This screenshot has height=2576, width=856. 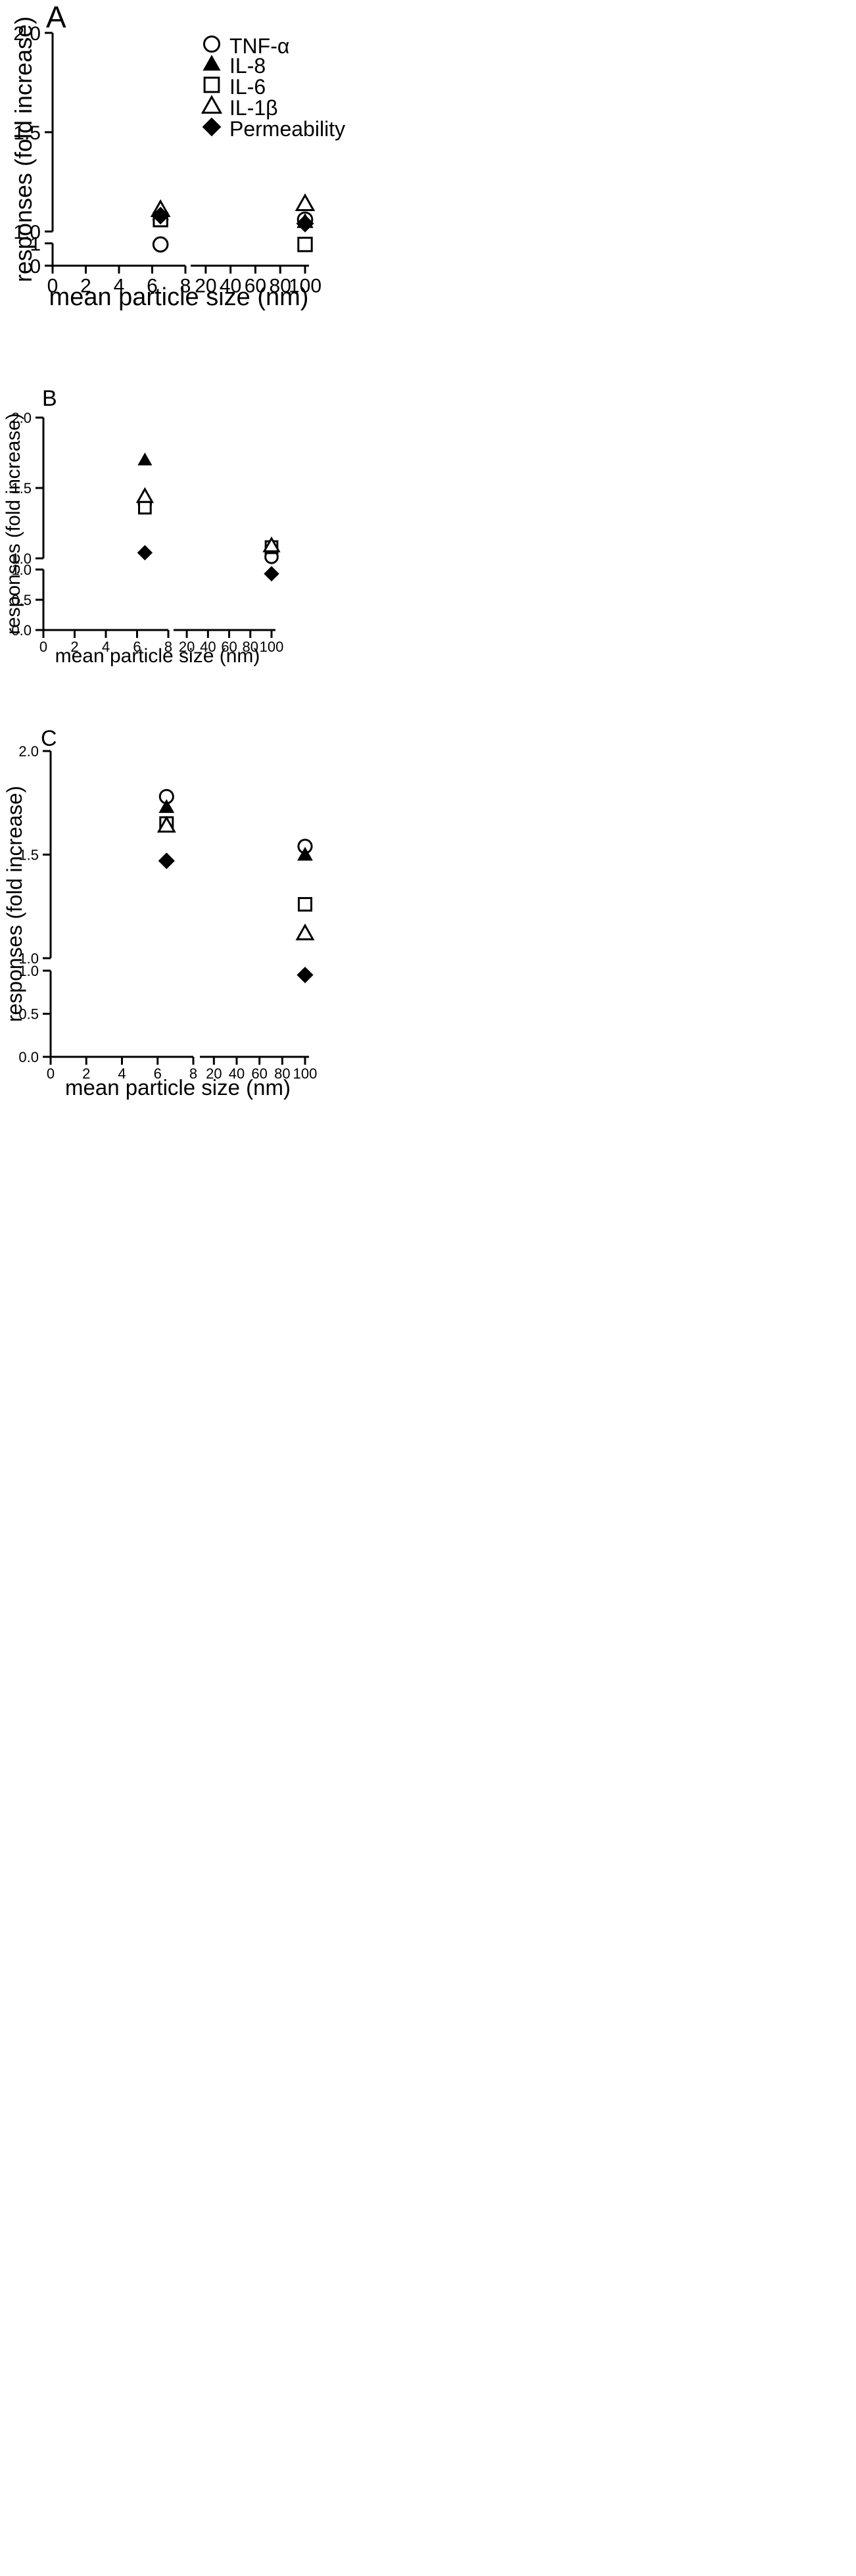 What do you see at coordinates (259, 46) in the screenshot?
I see `legend-label: TNF-α` at bounding box center [259, 46].